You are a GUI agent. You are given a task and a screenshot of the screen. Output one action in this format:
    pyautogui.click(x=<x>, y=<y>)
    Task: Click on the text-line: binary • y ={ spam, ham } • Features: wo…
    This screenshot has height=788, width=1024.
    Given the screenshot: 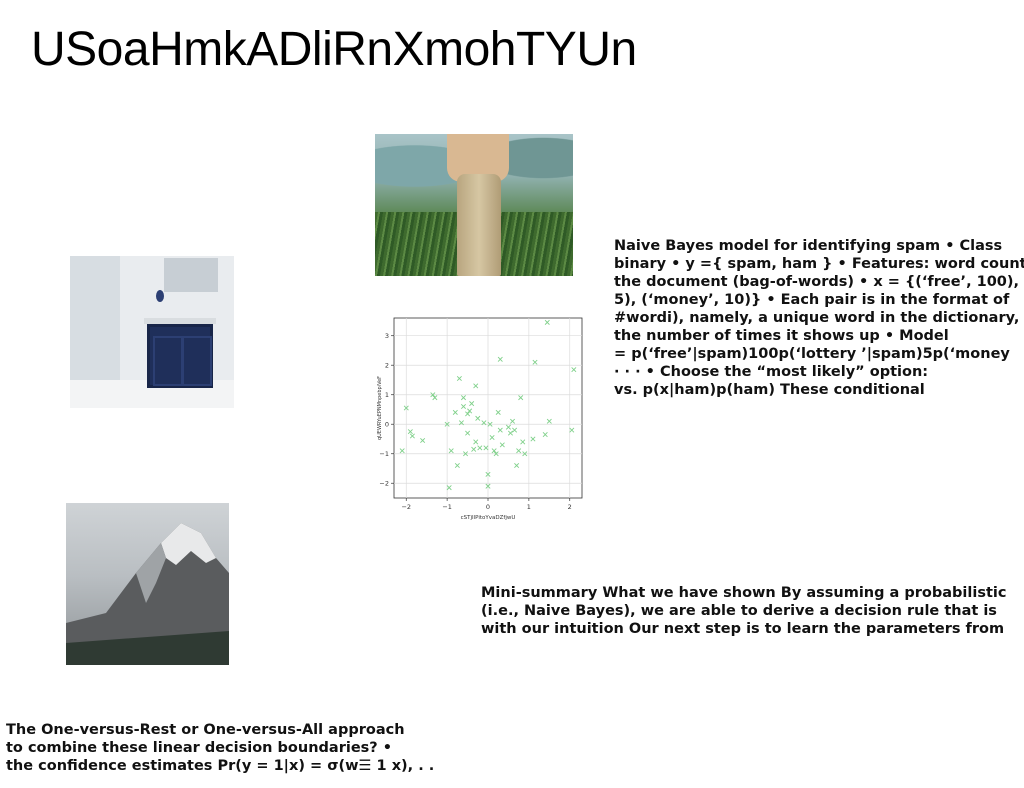 What is the action you would take?
    pyautogui.click(x=819, y=264)
    